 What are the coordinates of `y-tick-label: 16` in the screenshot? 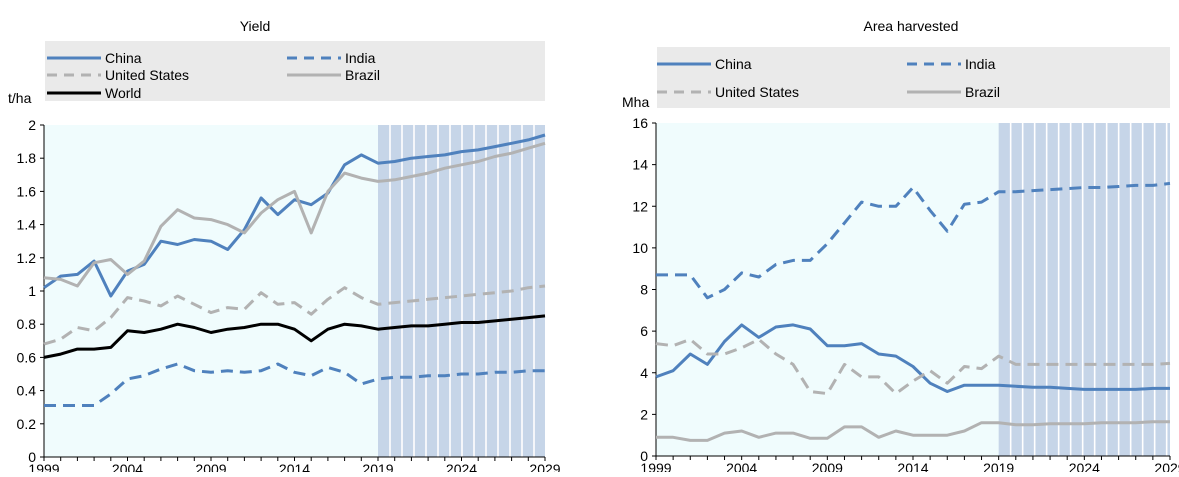 It's located at (640, 123).